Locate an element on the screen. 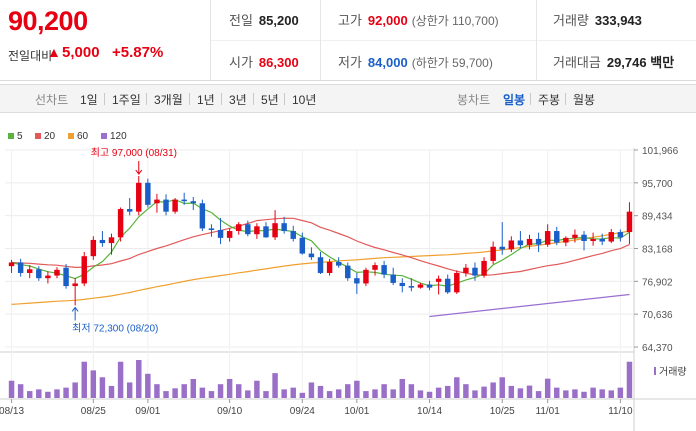  legend-swatch-ma60 is located at coordinates (71, 136).